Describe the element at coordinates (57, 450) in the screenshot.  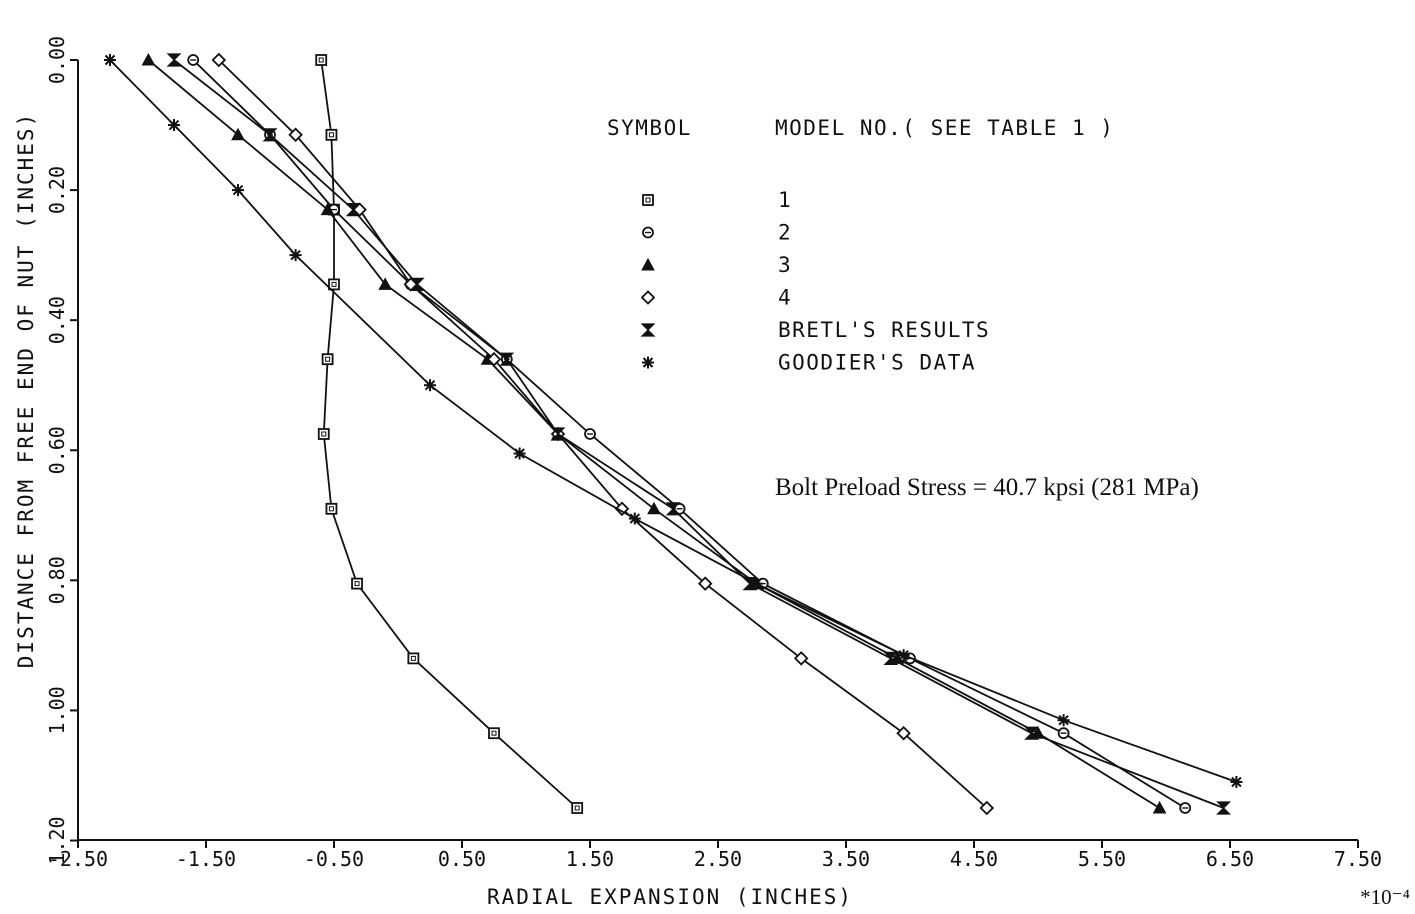
I see `y-tick-label: 0.60` at that location.